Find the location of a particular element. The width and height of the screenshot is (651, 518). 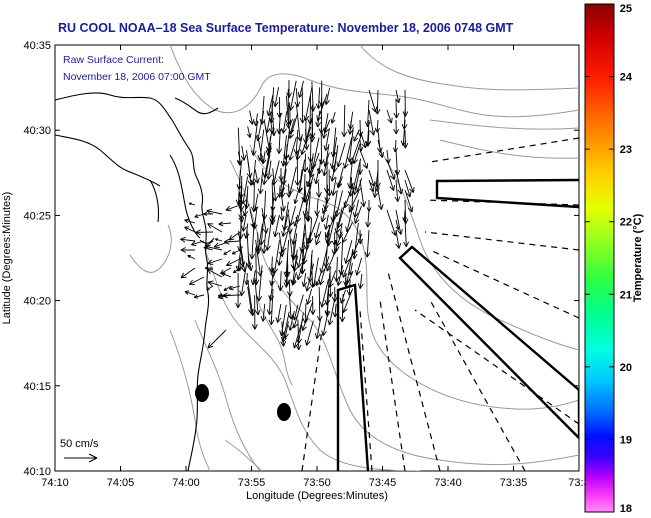

y-axis-label: Latitude (Degrees:Minutes) is located at coordinates (7, 258).